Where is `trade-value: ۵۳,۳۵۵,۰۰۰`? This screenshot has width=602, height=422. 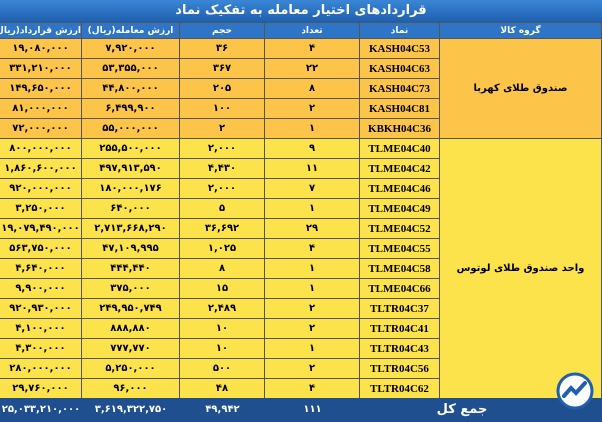
trade-value: ۵۳,۳۵۵,۰۰۰ is located at coordinates (130, 68).